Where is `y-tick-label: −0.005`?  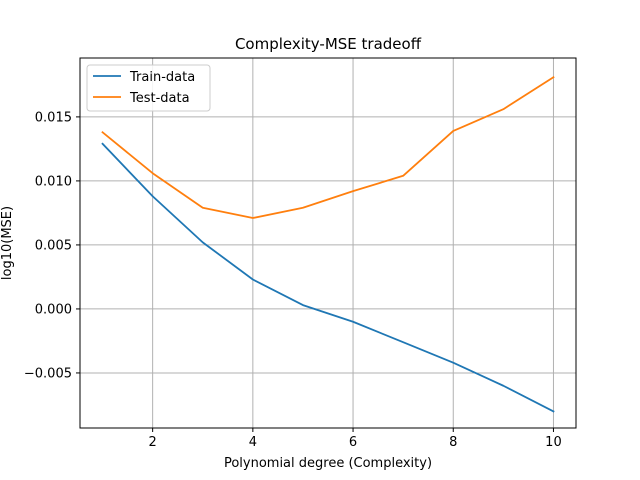 y-tick-label: −0.005 is located at coordinates (48, 373).